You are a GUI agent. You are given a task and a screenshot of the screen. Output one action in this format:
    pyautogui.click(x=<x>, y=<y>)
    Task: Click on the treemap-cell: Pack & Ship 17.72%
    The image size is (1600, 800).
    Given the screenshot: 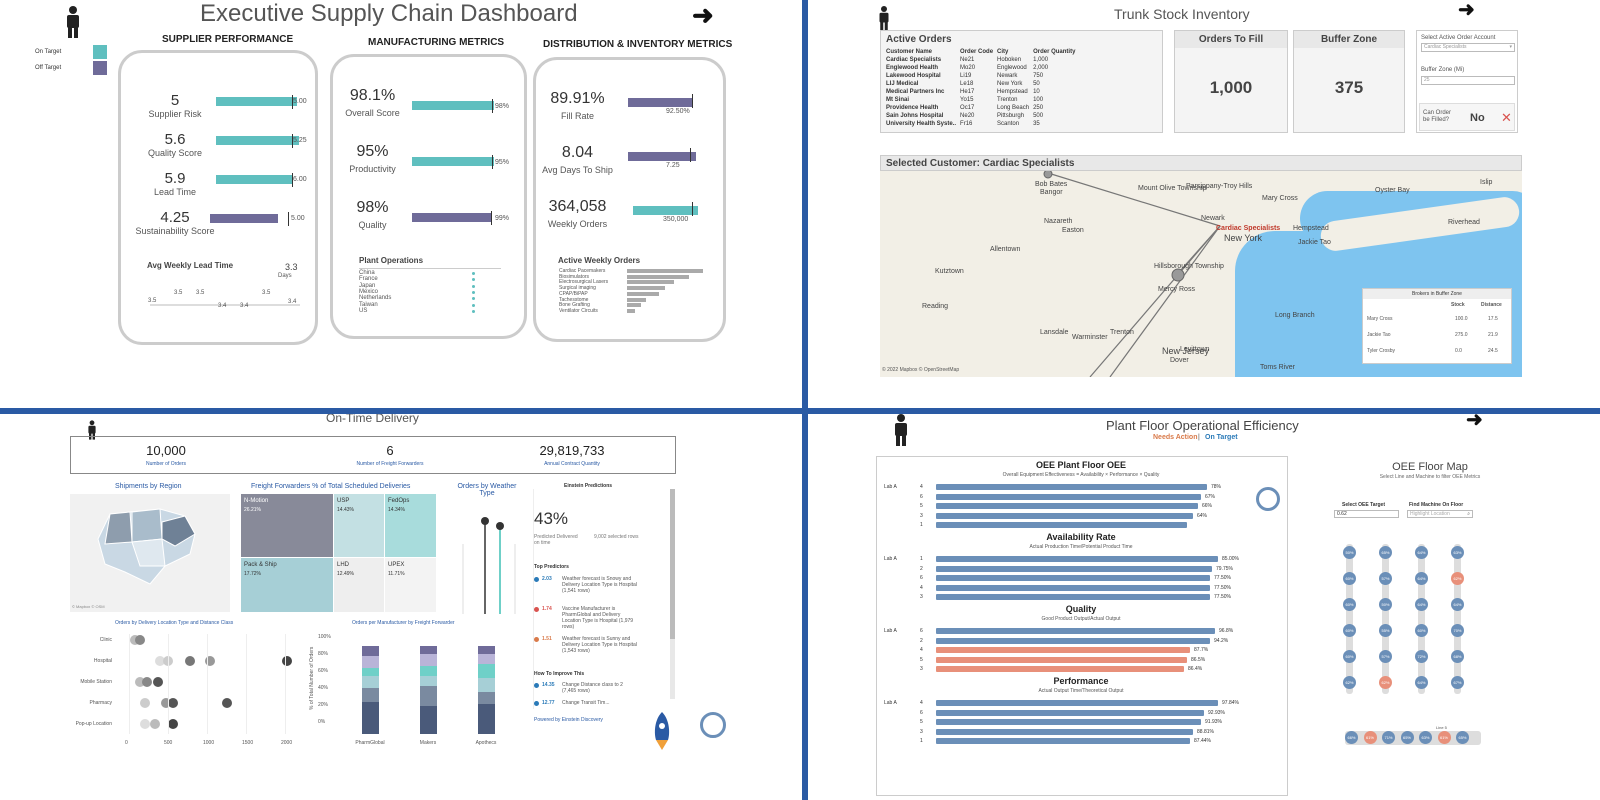 What is the action you would take?
    pyautogui.click(x=287, y=585)
    